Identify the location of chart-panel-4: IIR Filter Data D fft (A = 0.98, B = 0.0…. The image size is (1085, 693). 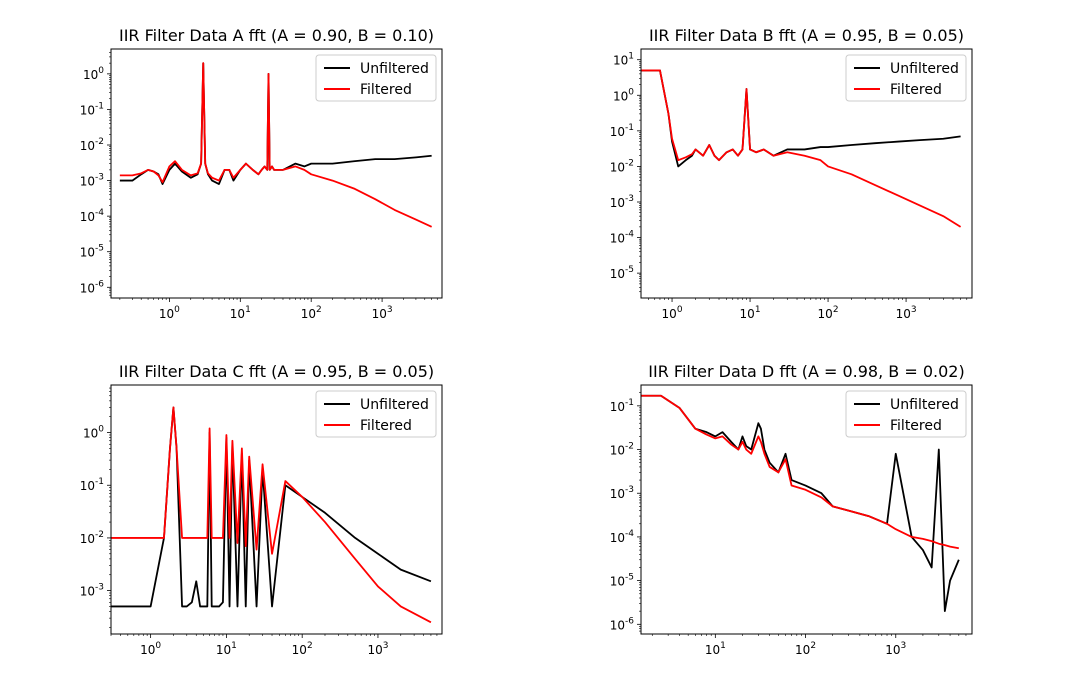
(791, 509).